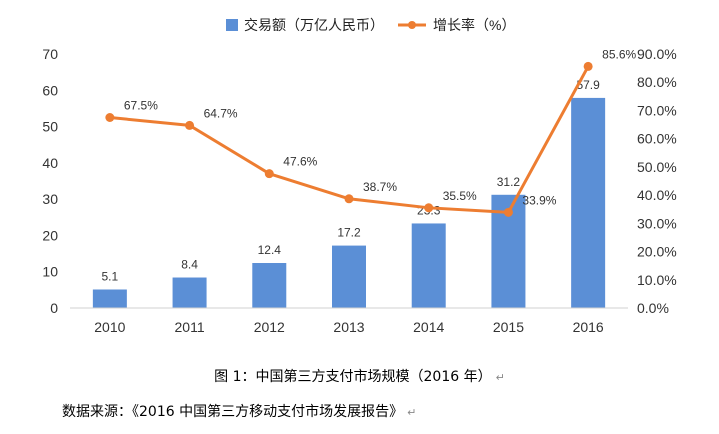  What do you see at coordinates (353, 377) in the screenshot?
I see `caption-text: 图 1：中国第三方支付市场规模（2016 年）` at bounding box center [353, 377].